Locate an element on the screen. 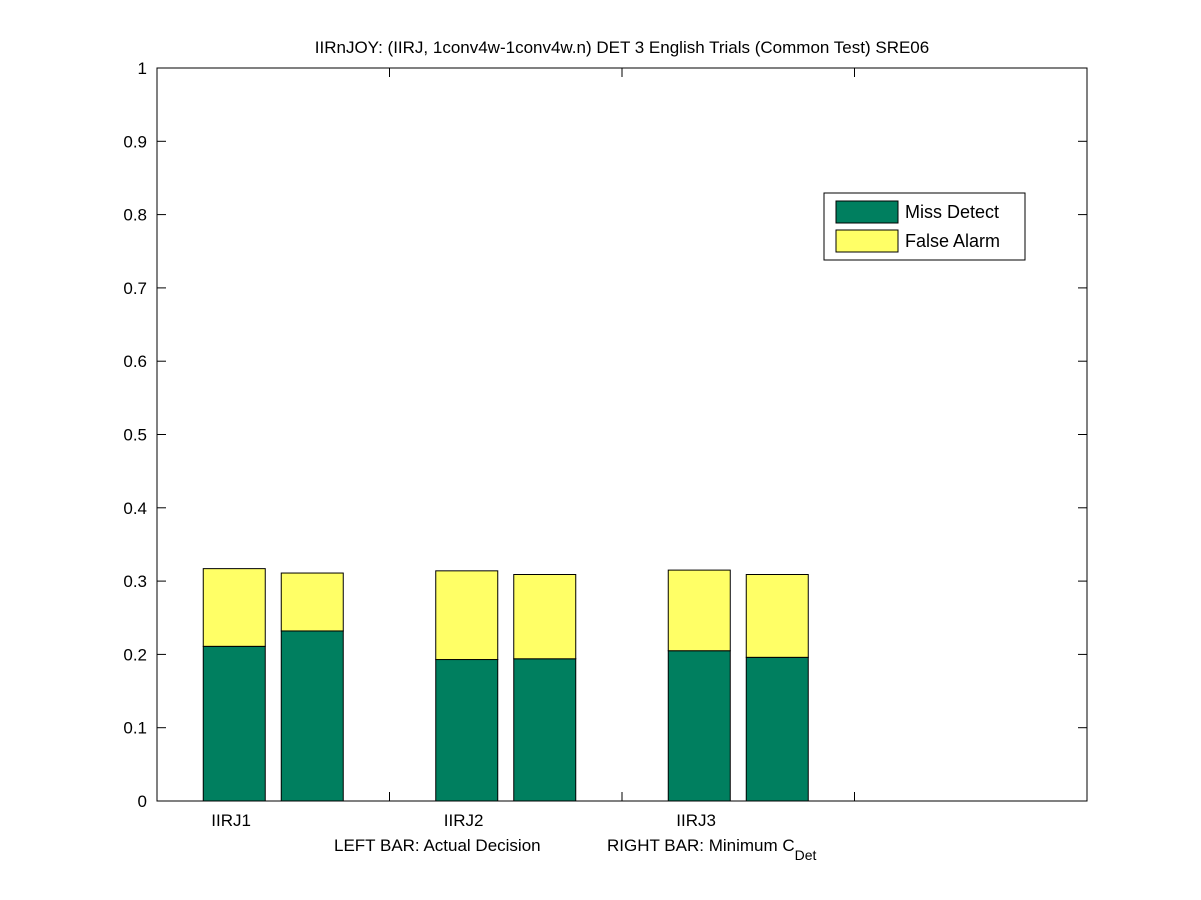 This screenshot has width=1201, height=900. legend: Miss Detect False Alarm is located at coordinates (924, 226).